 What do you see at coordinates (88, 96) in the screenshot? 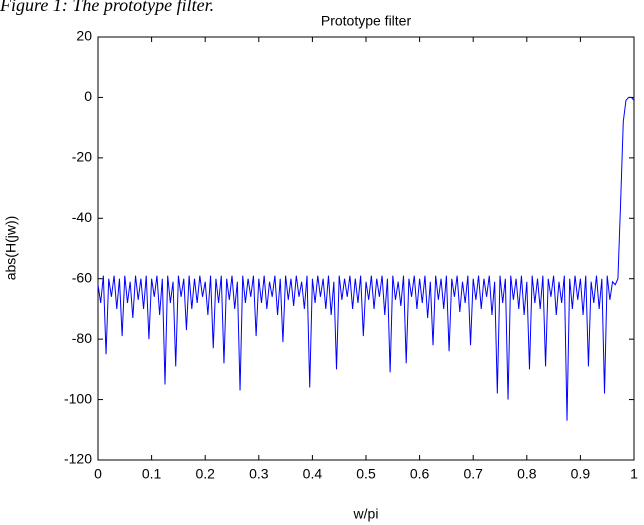
I see `y-tick-label: 0` at bounding box center [88, 96].